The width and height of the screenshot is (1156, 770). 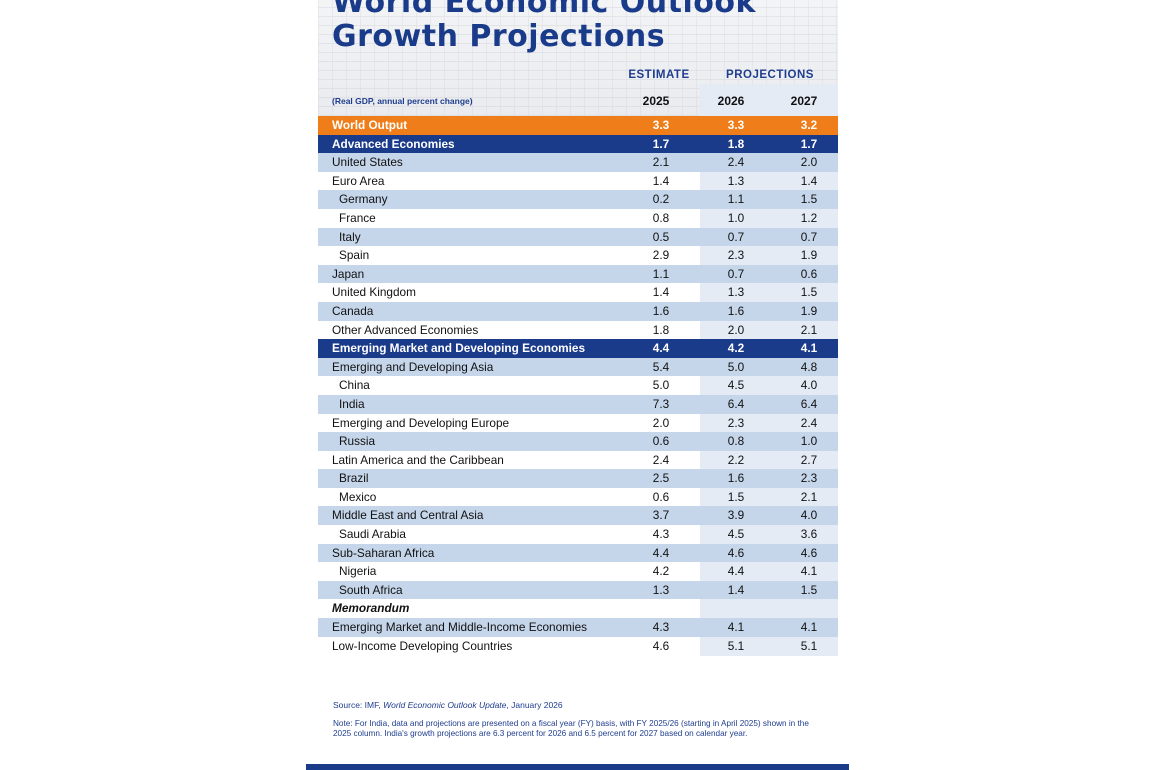 I want to click on row-label: Latin America and the Caribbean, so click(x=418, y=459).